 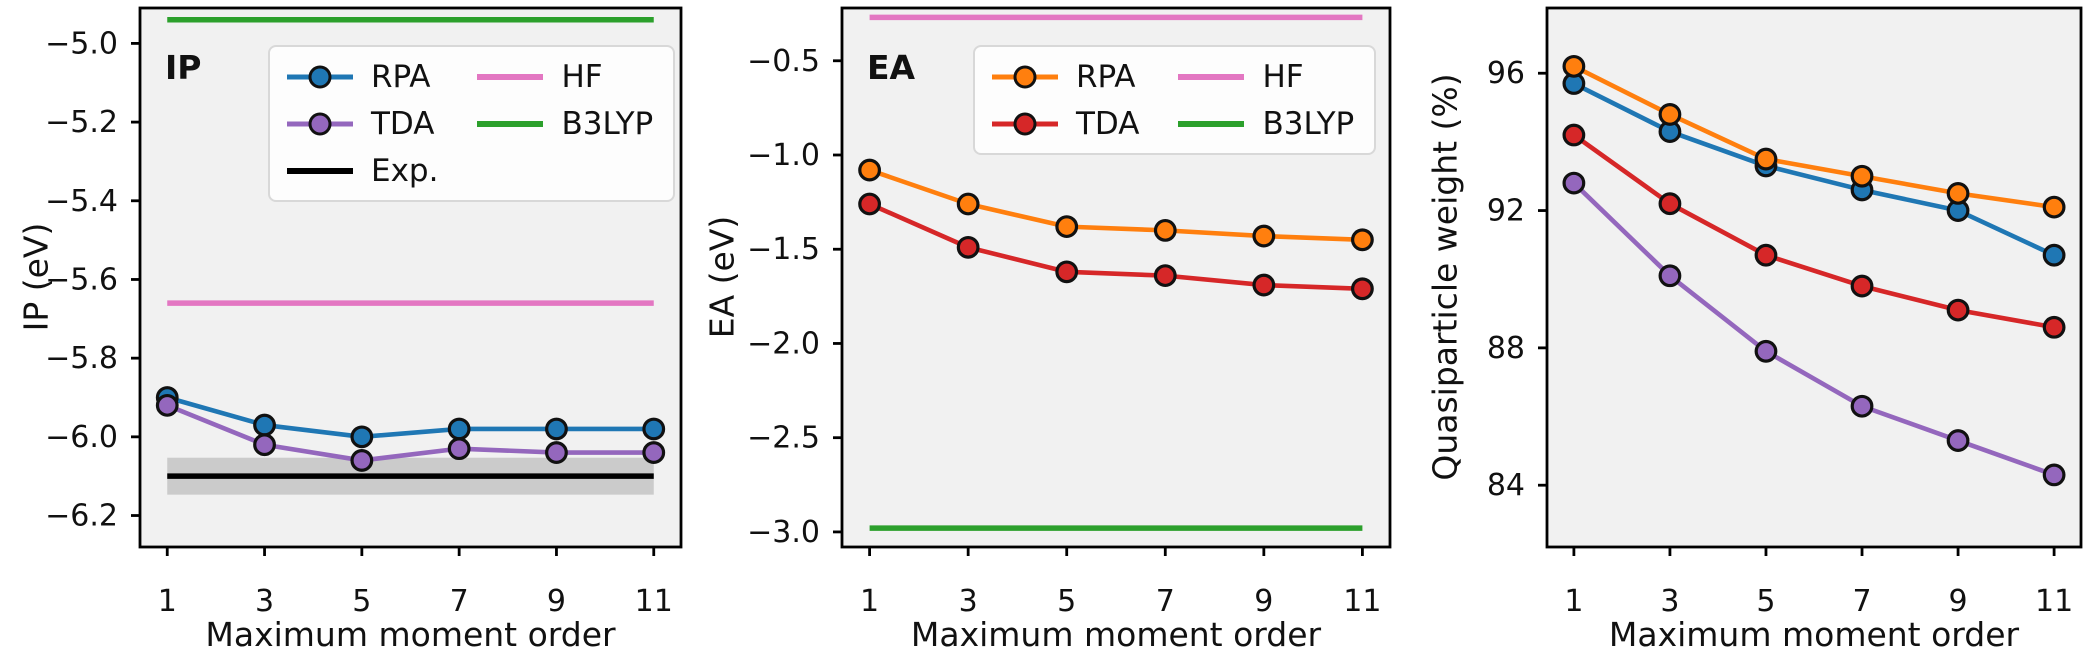 What do you see at coordinates (36, 277) in the screenshot?
I see `y-axis-label-ip: IP (eV)` at bounding box center [36, 277].